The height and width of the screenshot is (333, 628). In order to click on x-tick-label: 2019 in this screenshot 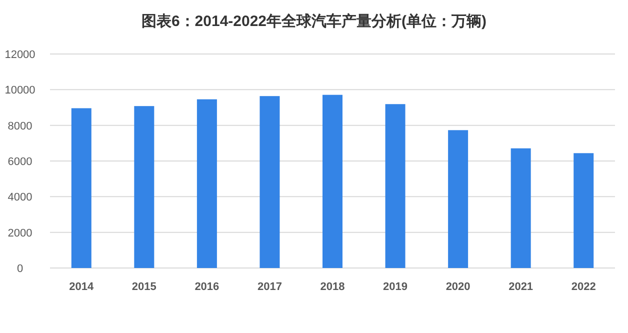, I will do `click(395, 287)`.